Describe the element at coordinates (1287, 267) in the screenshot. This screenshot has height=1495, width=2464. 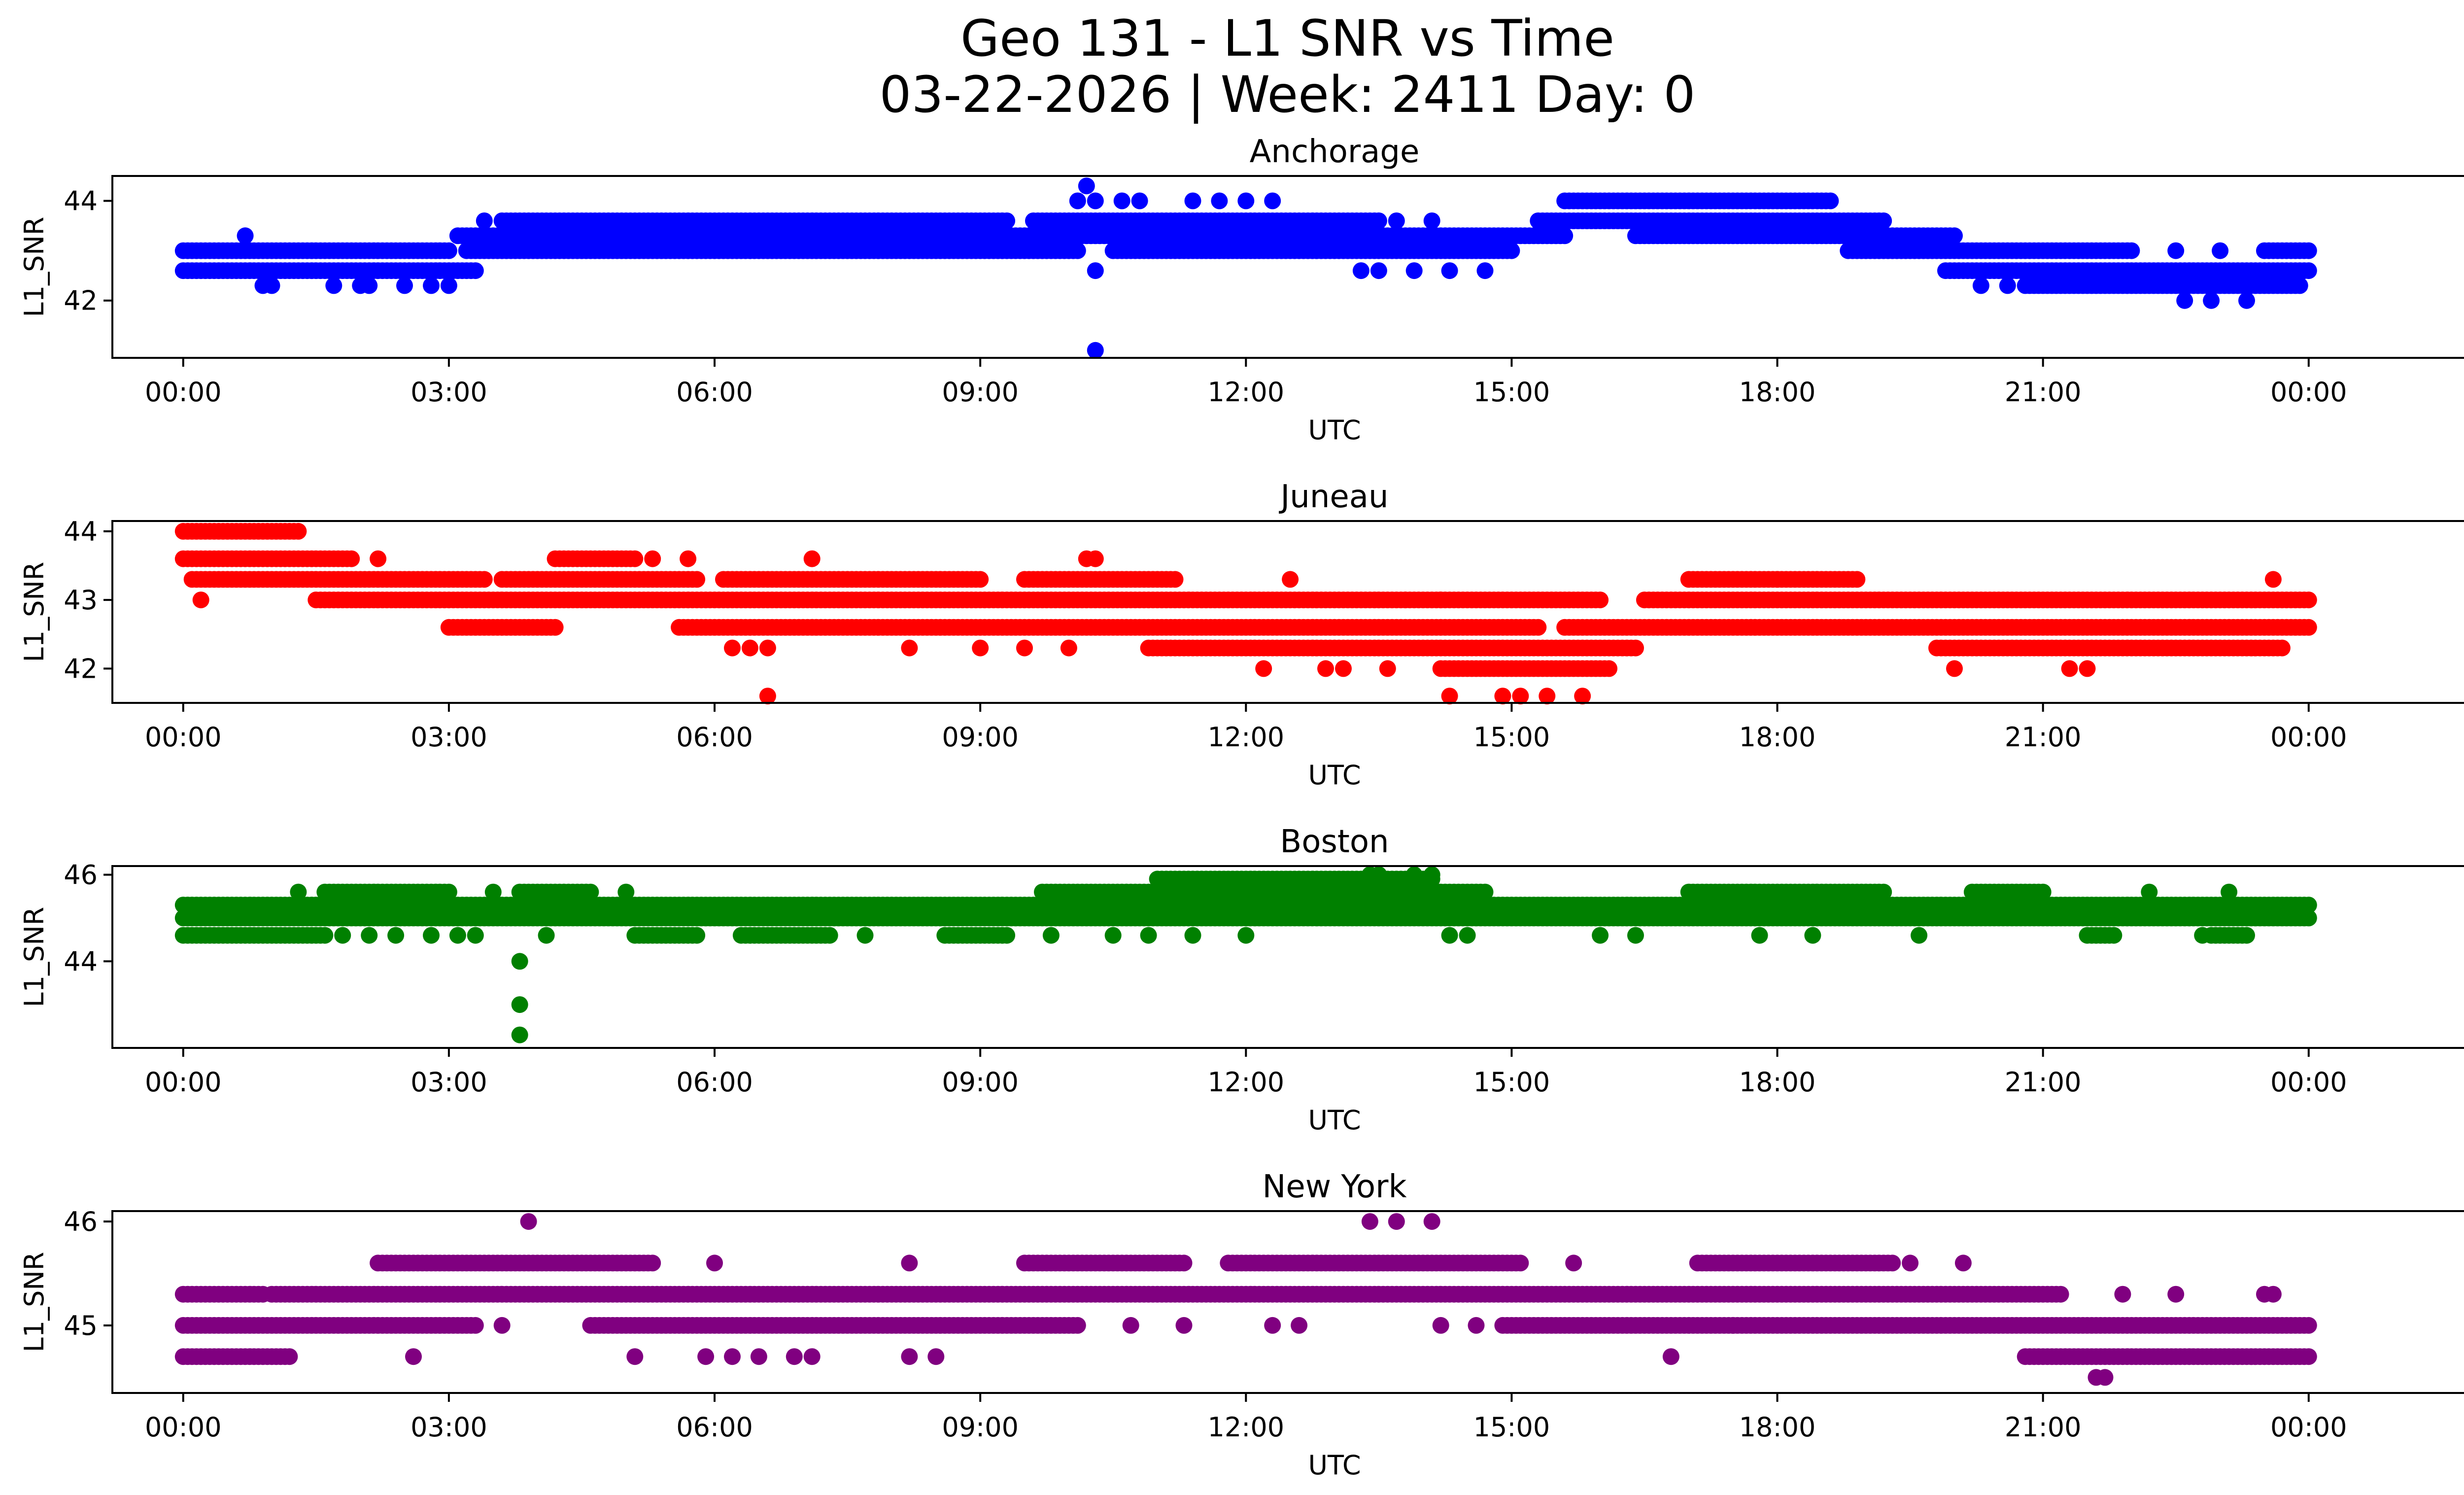
I see `plot-frame` at that location.